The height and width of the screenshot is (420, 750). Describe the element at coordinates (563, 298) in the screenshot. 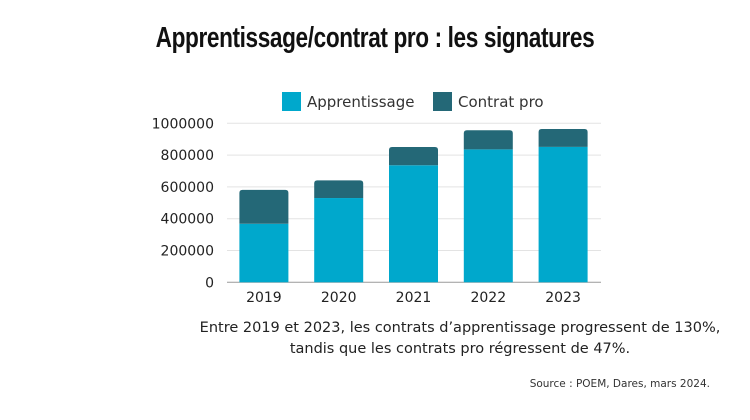

I see `x-tick-label: 2023` at that location.